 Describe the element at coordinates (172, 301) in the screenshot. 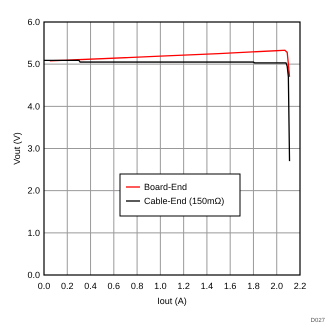

I see `x-axis-title: Iout (A)` at that location.